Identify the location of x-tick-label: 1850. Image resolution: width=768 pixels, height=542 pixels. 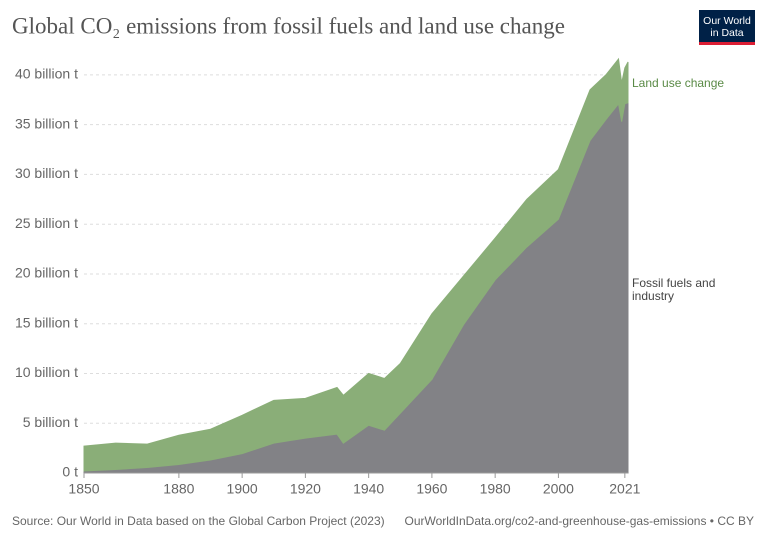
(83, 489).